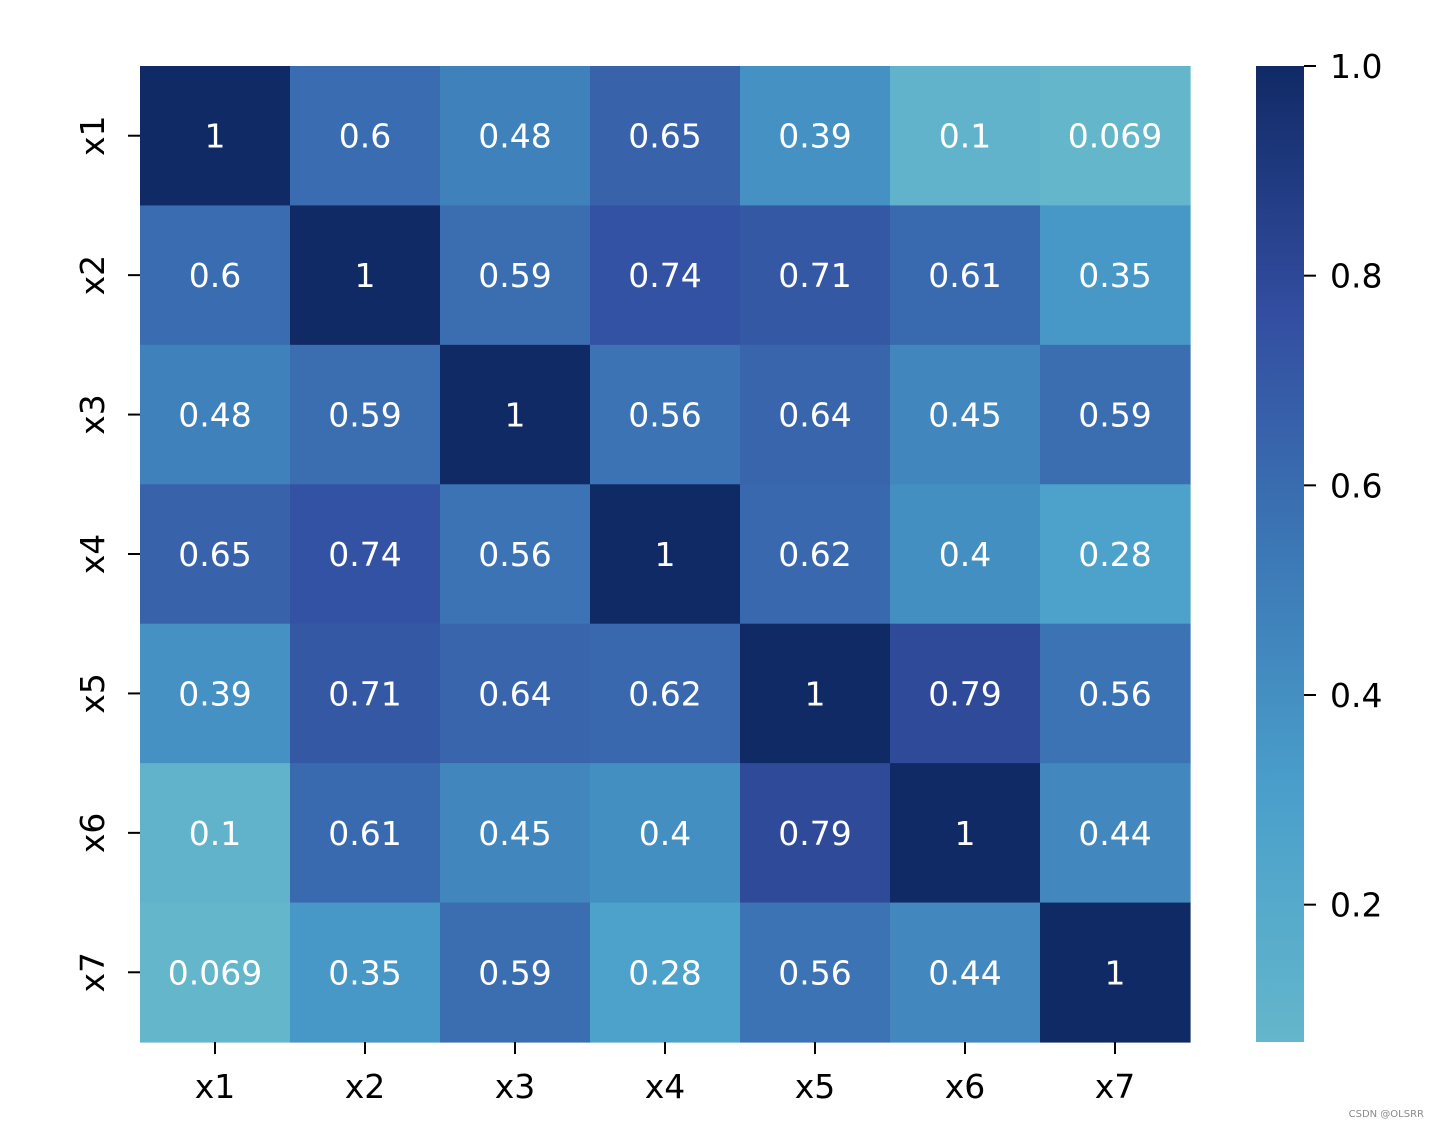 The height and width of the screenshot is (1128, 1438). I want to click on cell-label-x2-x6: 0.61, so click(964, 275).